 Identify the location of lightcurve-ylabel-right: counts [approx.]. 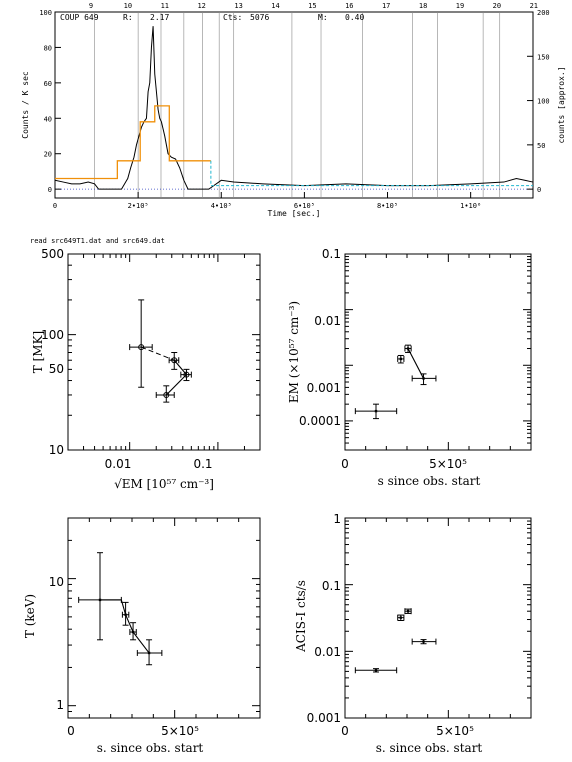
(561, 104).